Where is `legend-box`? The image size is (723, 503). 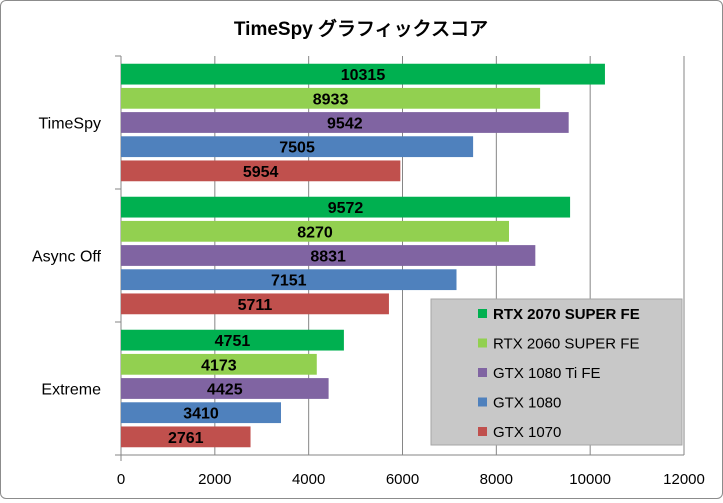 legend-box is located at coordinates (556, 372).